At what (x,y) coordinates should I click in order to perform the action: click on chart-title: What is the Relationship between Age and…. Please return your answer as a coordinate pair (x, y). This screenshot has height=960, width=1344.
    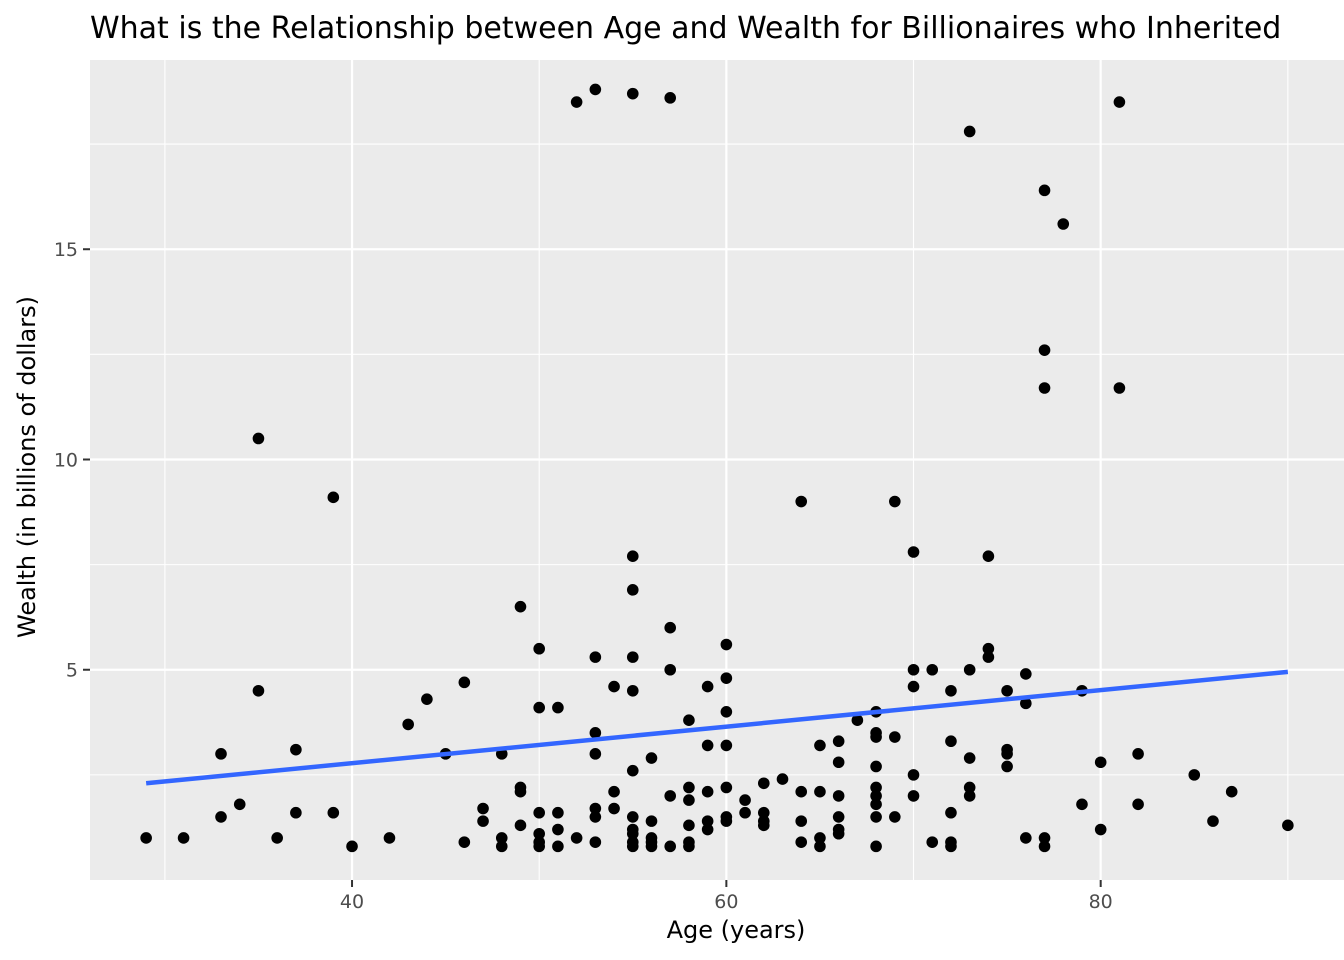
    Looking at the image, I should click on (685, 28).